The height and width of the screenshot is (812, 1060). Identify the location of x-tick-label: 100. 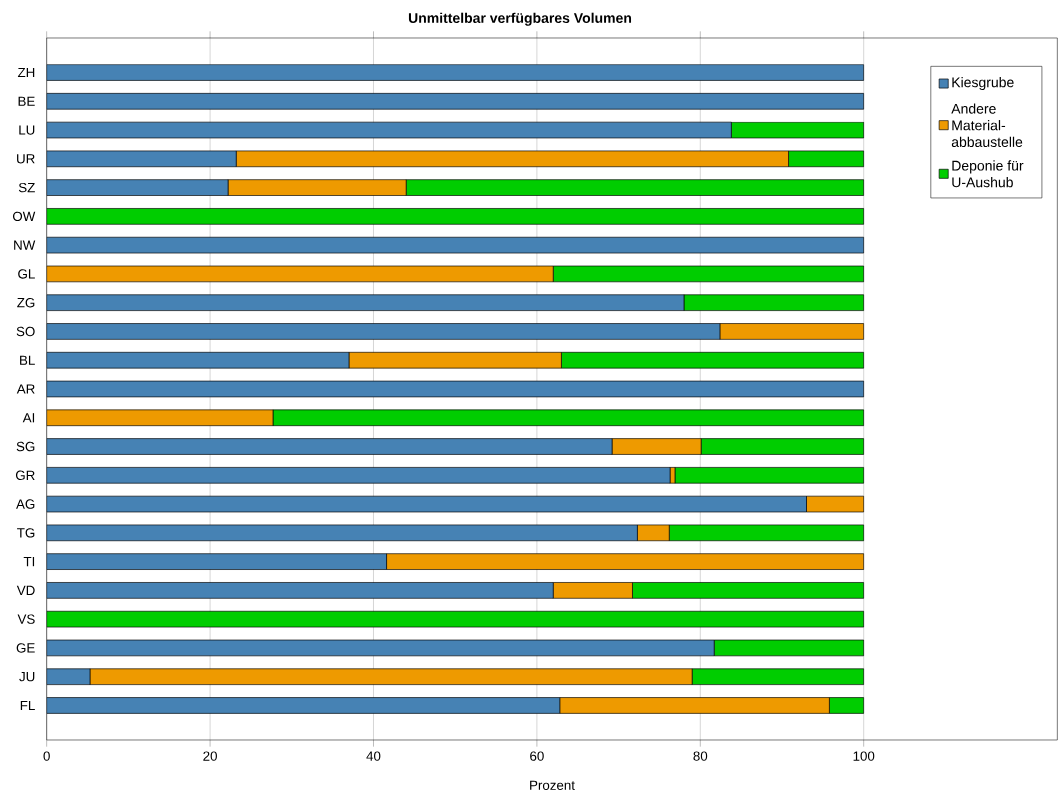
(864, 756).